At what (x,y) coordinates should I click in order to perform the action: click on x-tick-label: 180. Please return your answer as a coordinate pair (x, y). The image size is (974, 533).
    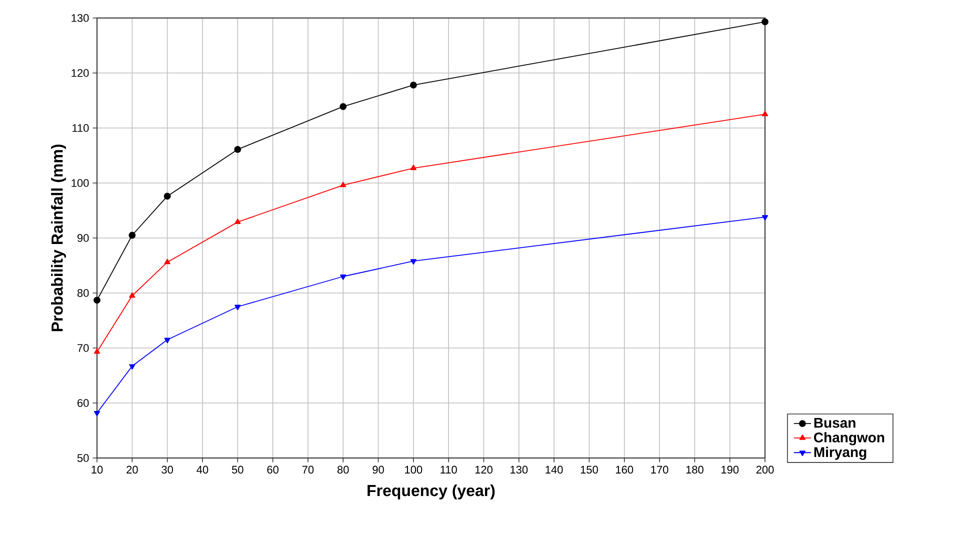
    Looking at the image, I should click on (695, 470).